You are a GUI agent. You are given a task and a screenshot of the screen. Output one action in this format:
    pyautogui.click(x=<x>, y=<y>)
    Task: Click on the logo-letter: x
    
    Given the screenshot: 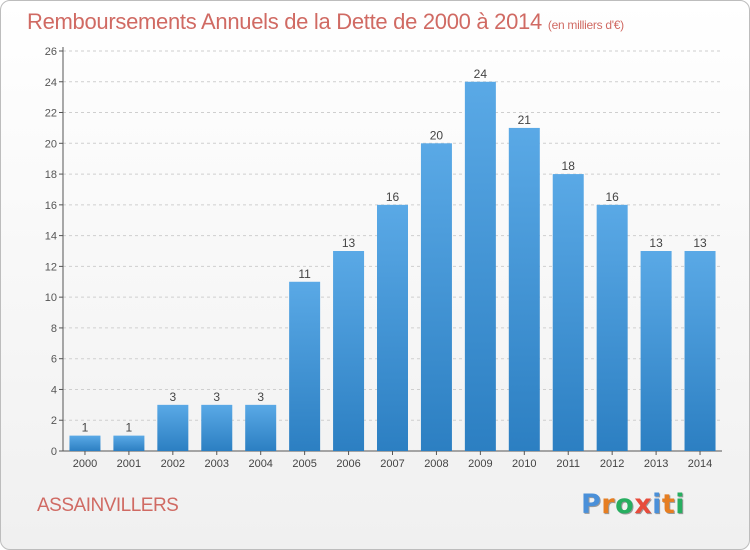 What is the action you would take?
    pyautogui.click(x=643, y=504)
    